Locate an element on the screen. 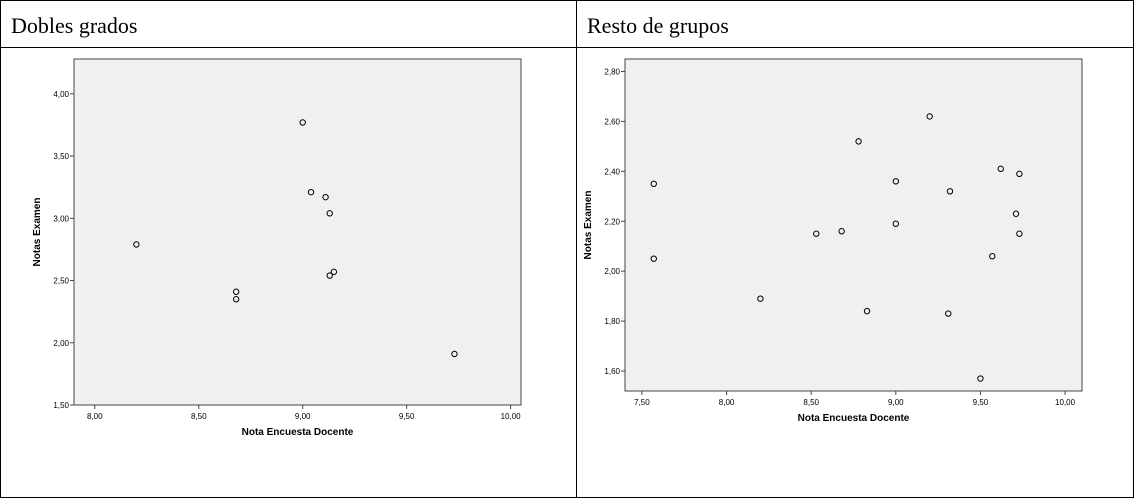 This screenshot has height=498, width=1134. y-tick-label: 3,50 is located at coordinates (61, 156).